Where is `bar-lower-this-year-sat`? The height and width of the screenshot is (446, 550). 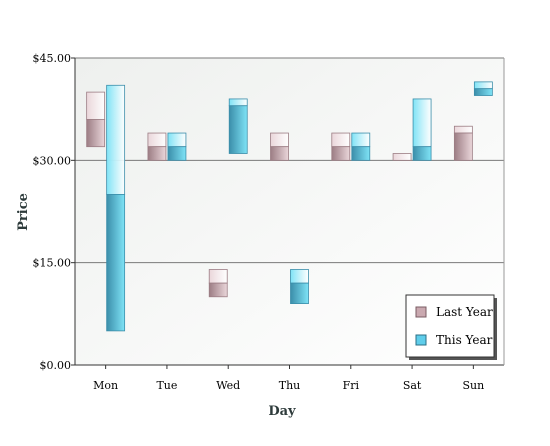
bar-lower-this-year-sat is located at coordinates (422, 153).